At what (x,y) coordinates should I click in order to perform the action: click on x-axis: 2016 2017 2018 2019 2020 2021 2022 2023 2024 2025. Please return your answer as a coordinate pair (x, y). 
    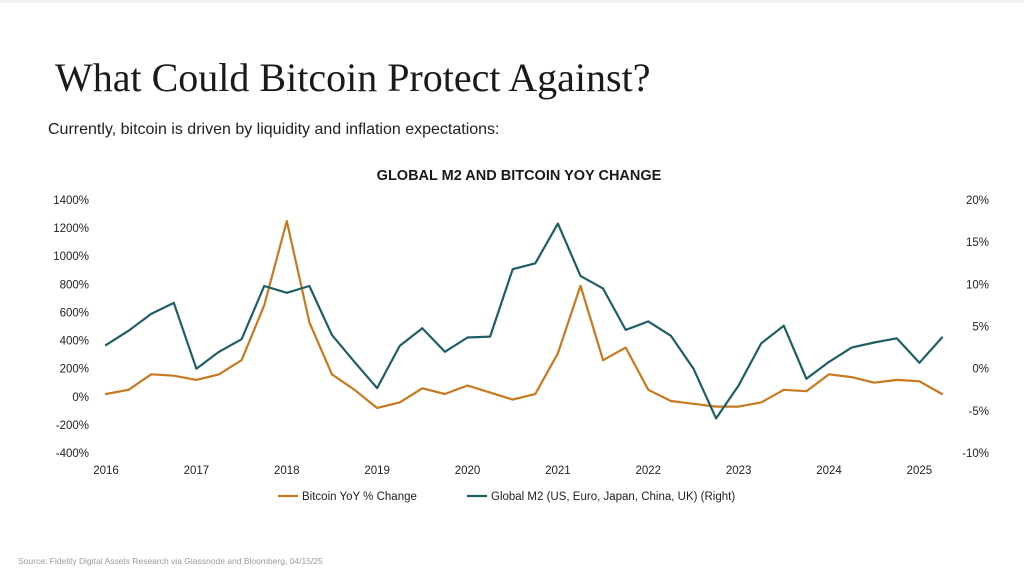
    Looking at the image, I should click on (512, 471).